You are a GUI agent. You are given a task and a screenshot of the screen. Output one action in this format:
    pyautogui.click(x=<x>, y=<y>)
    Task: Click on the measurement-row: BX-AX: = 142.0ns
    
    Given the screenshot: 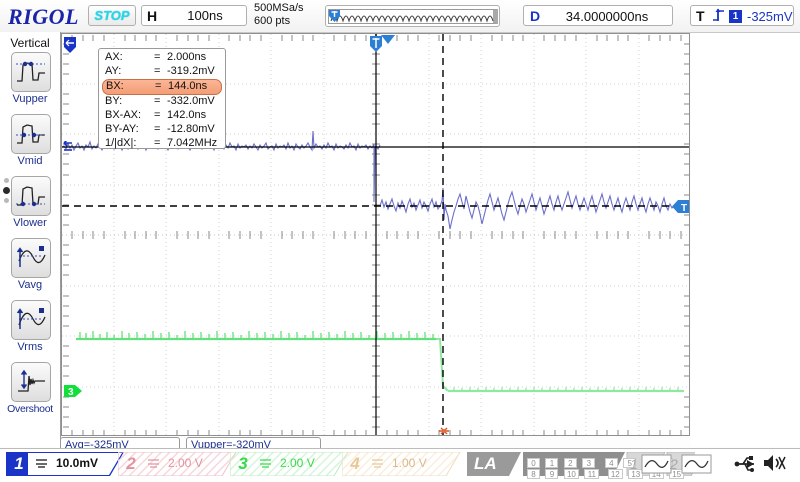 What is the action you would take?
    pyautogui.click(x=162, y=116)
    